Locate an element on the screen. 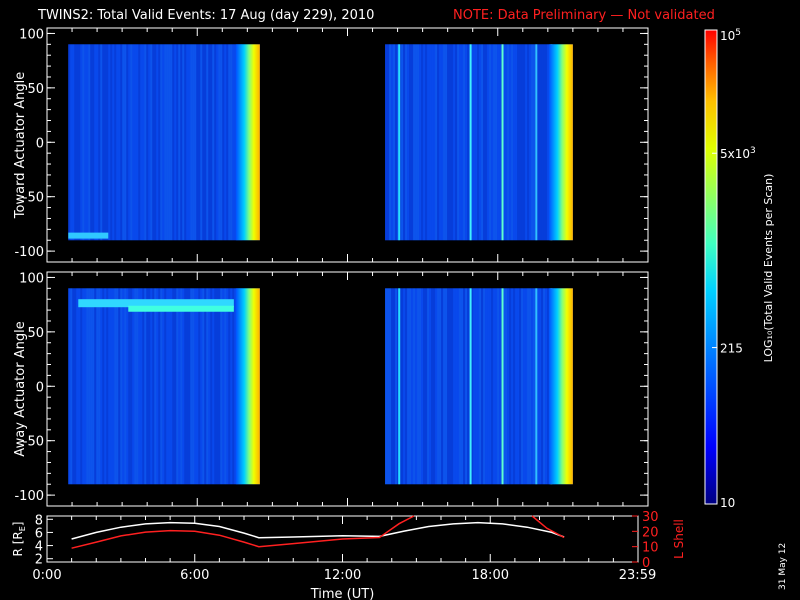  y-tick-label: 4 is located at coordinates (39, 547).